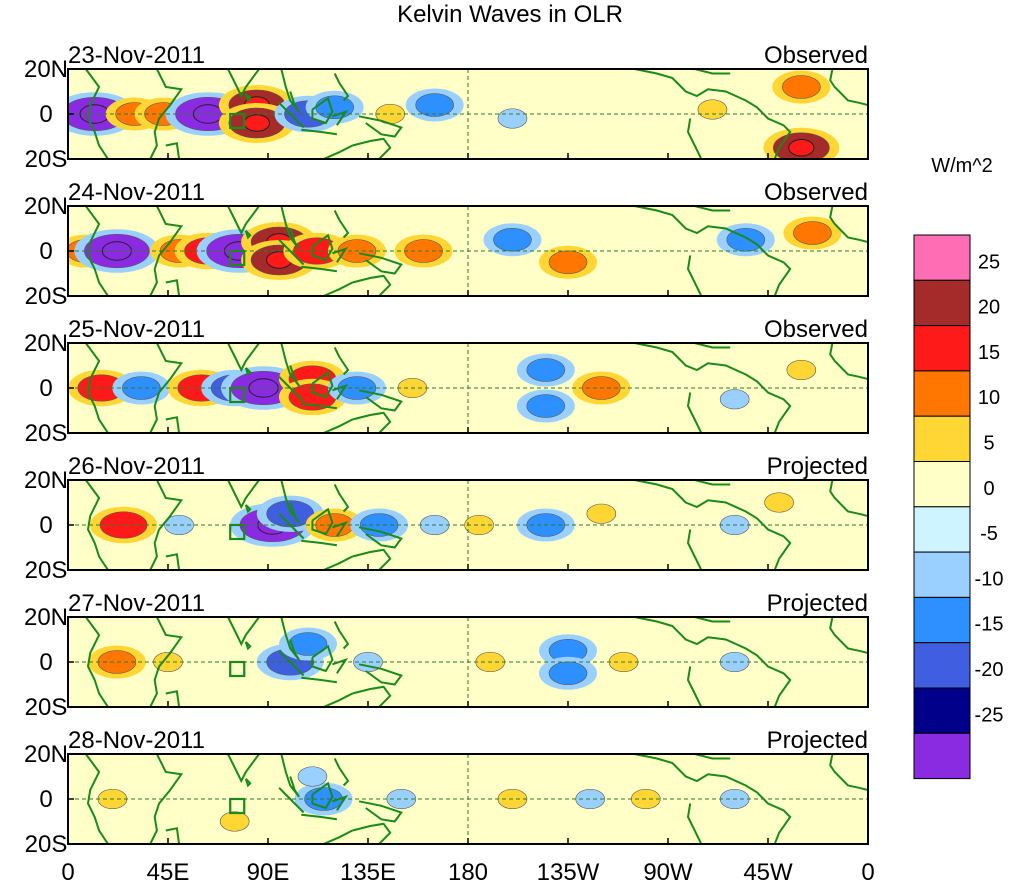 The height and width of the screenshot is (887, 1021). I want to click on panel-date: 27-Nov-2011, so click(136, 603).